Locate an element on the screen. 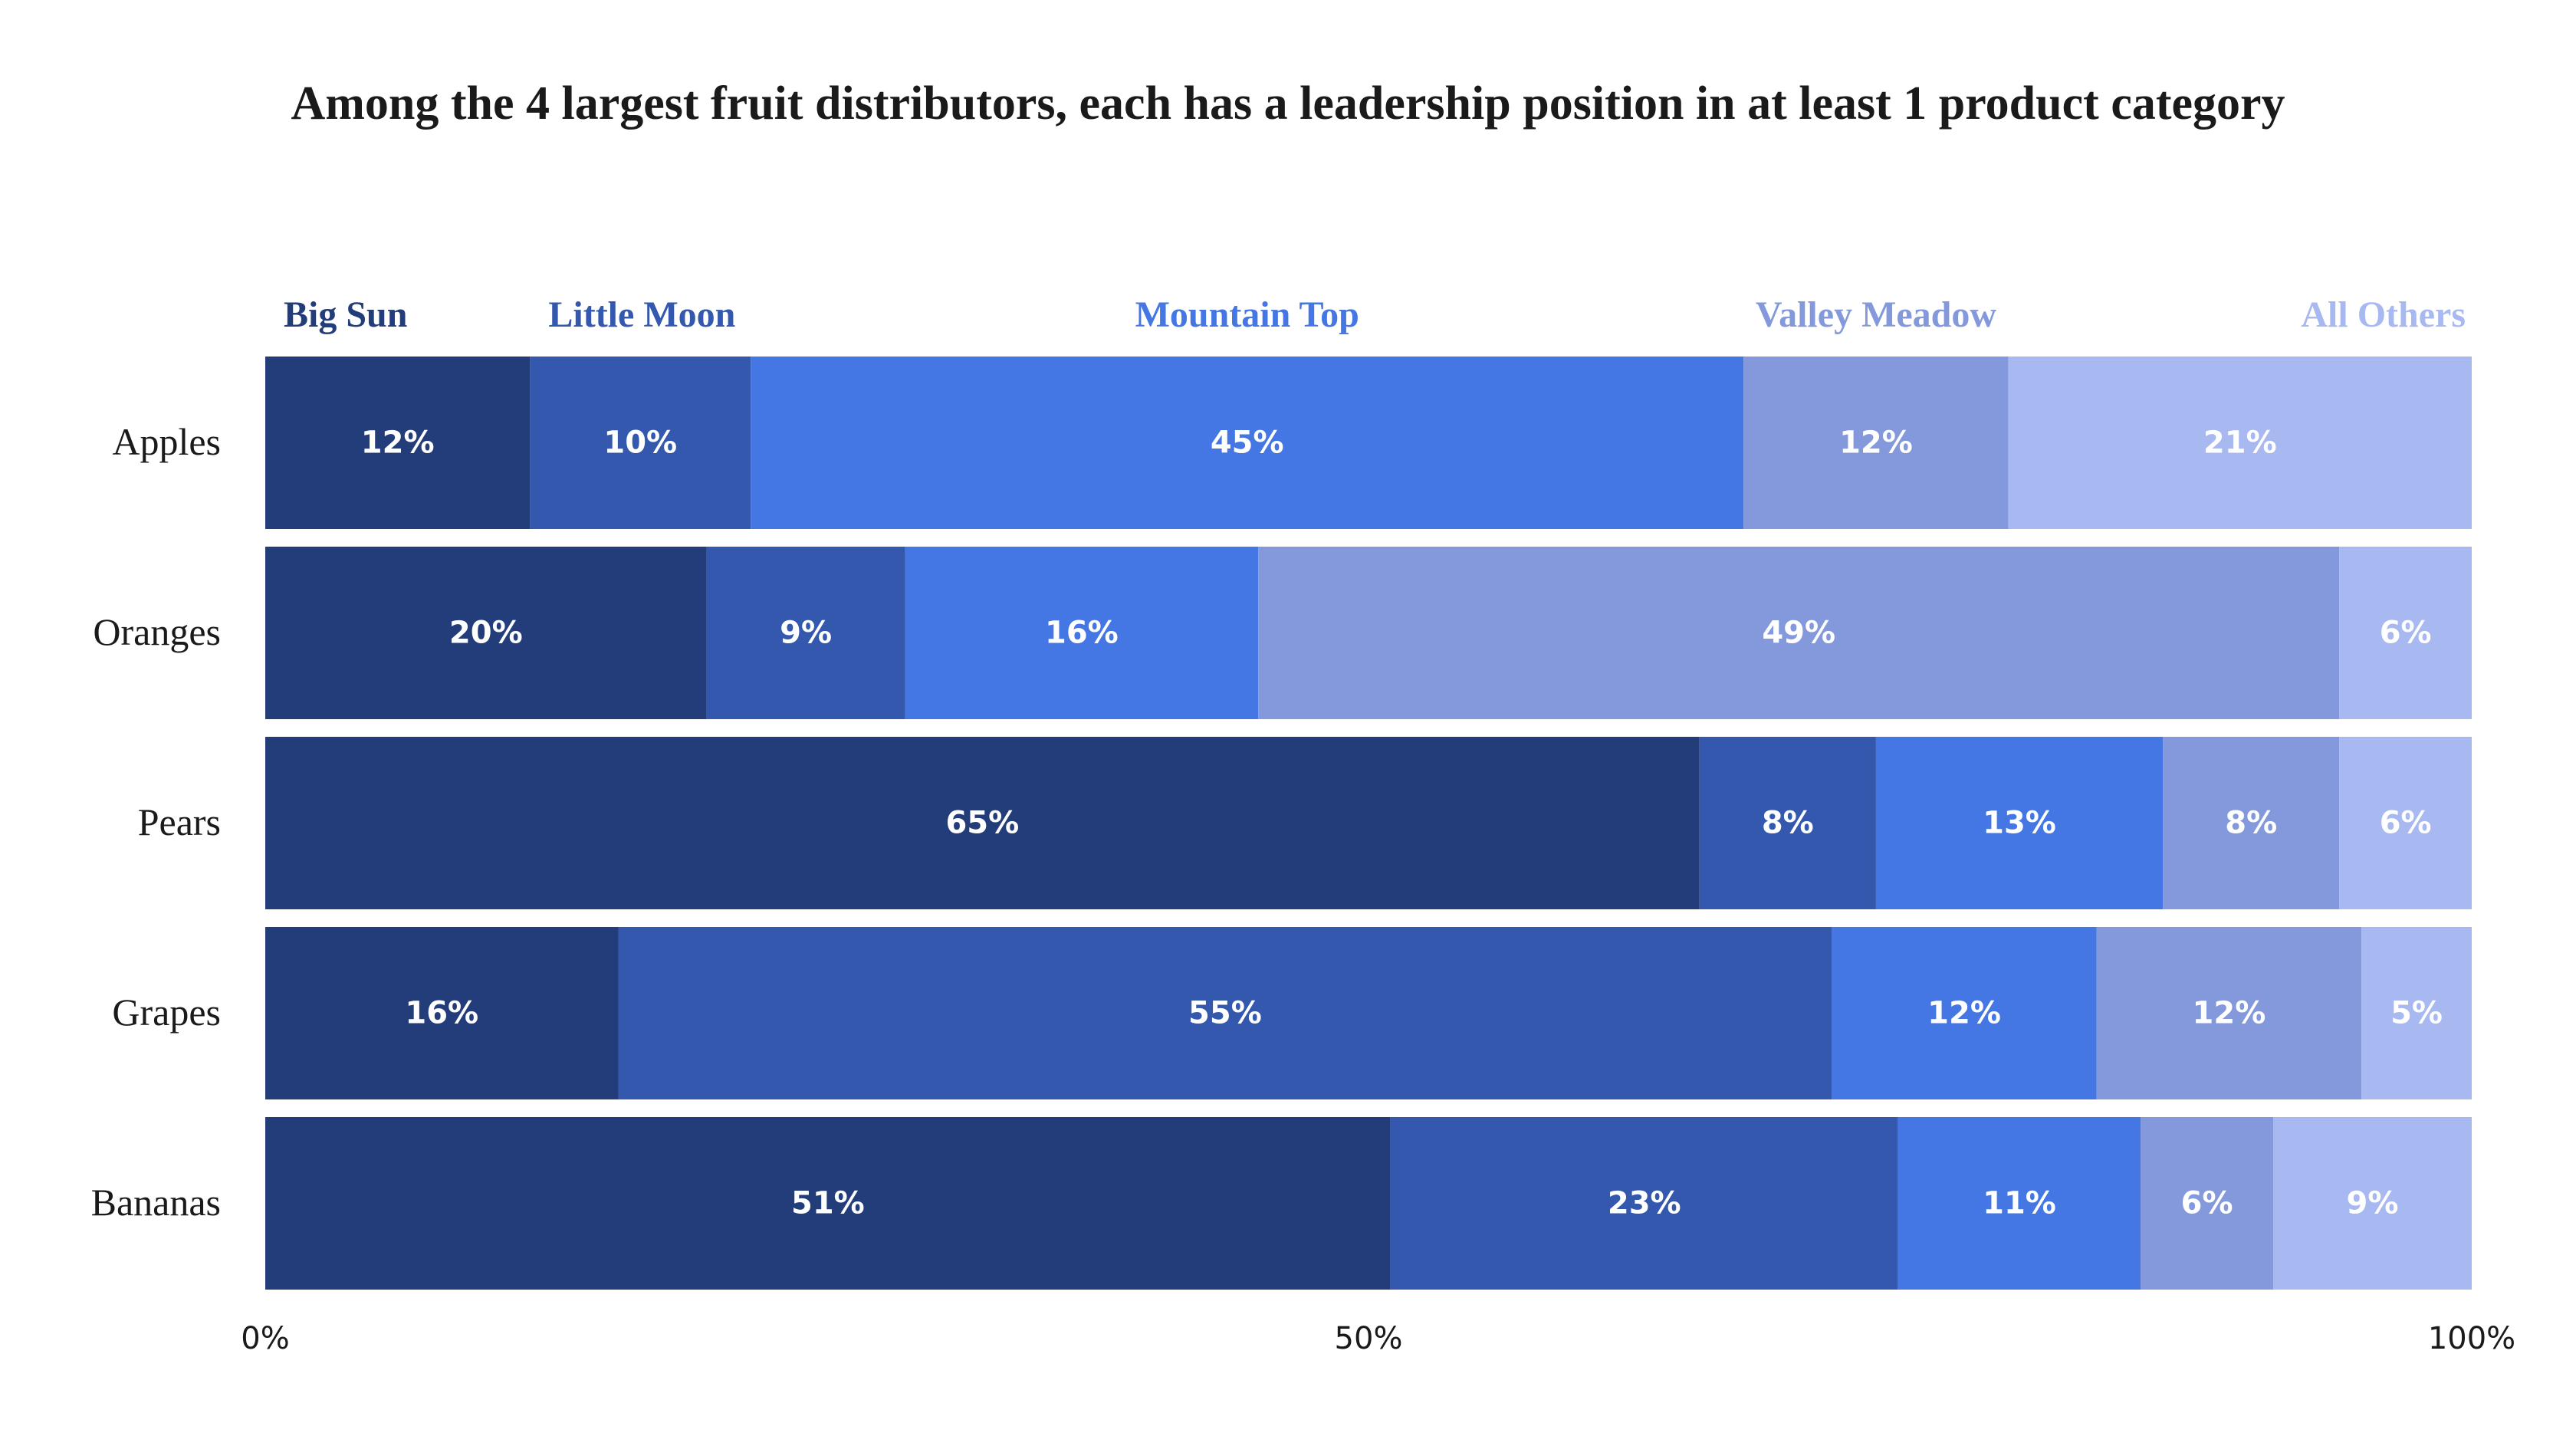 This screenshot has height=1446, width=2576. data-label: 65% is located at coordinates (982, 824).